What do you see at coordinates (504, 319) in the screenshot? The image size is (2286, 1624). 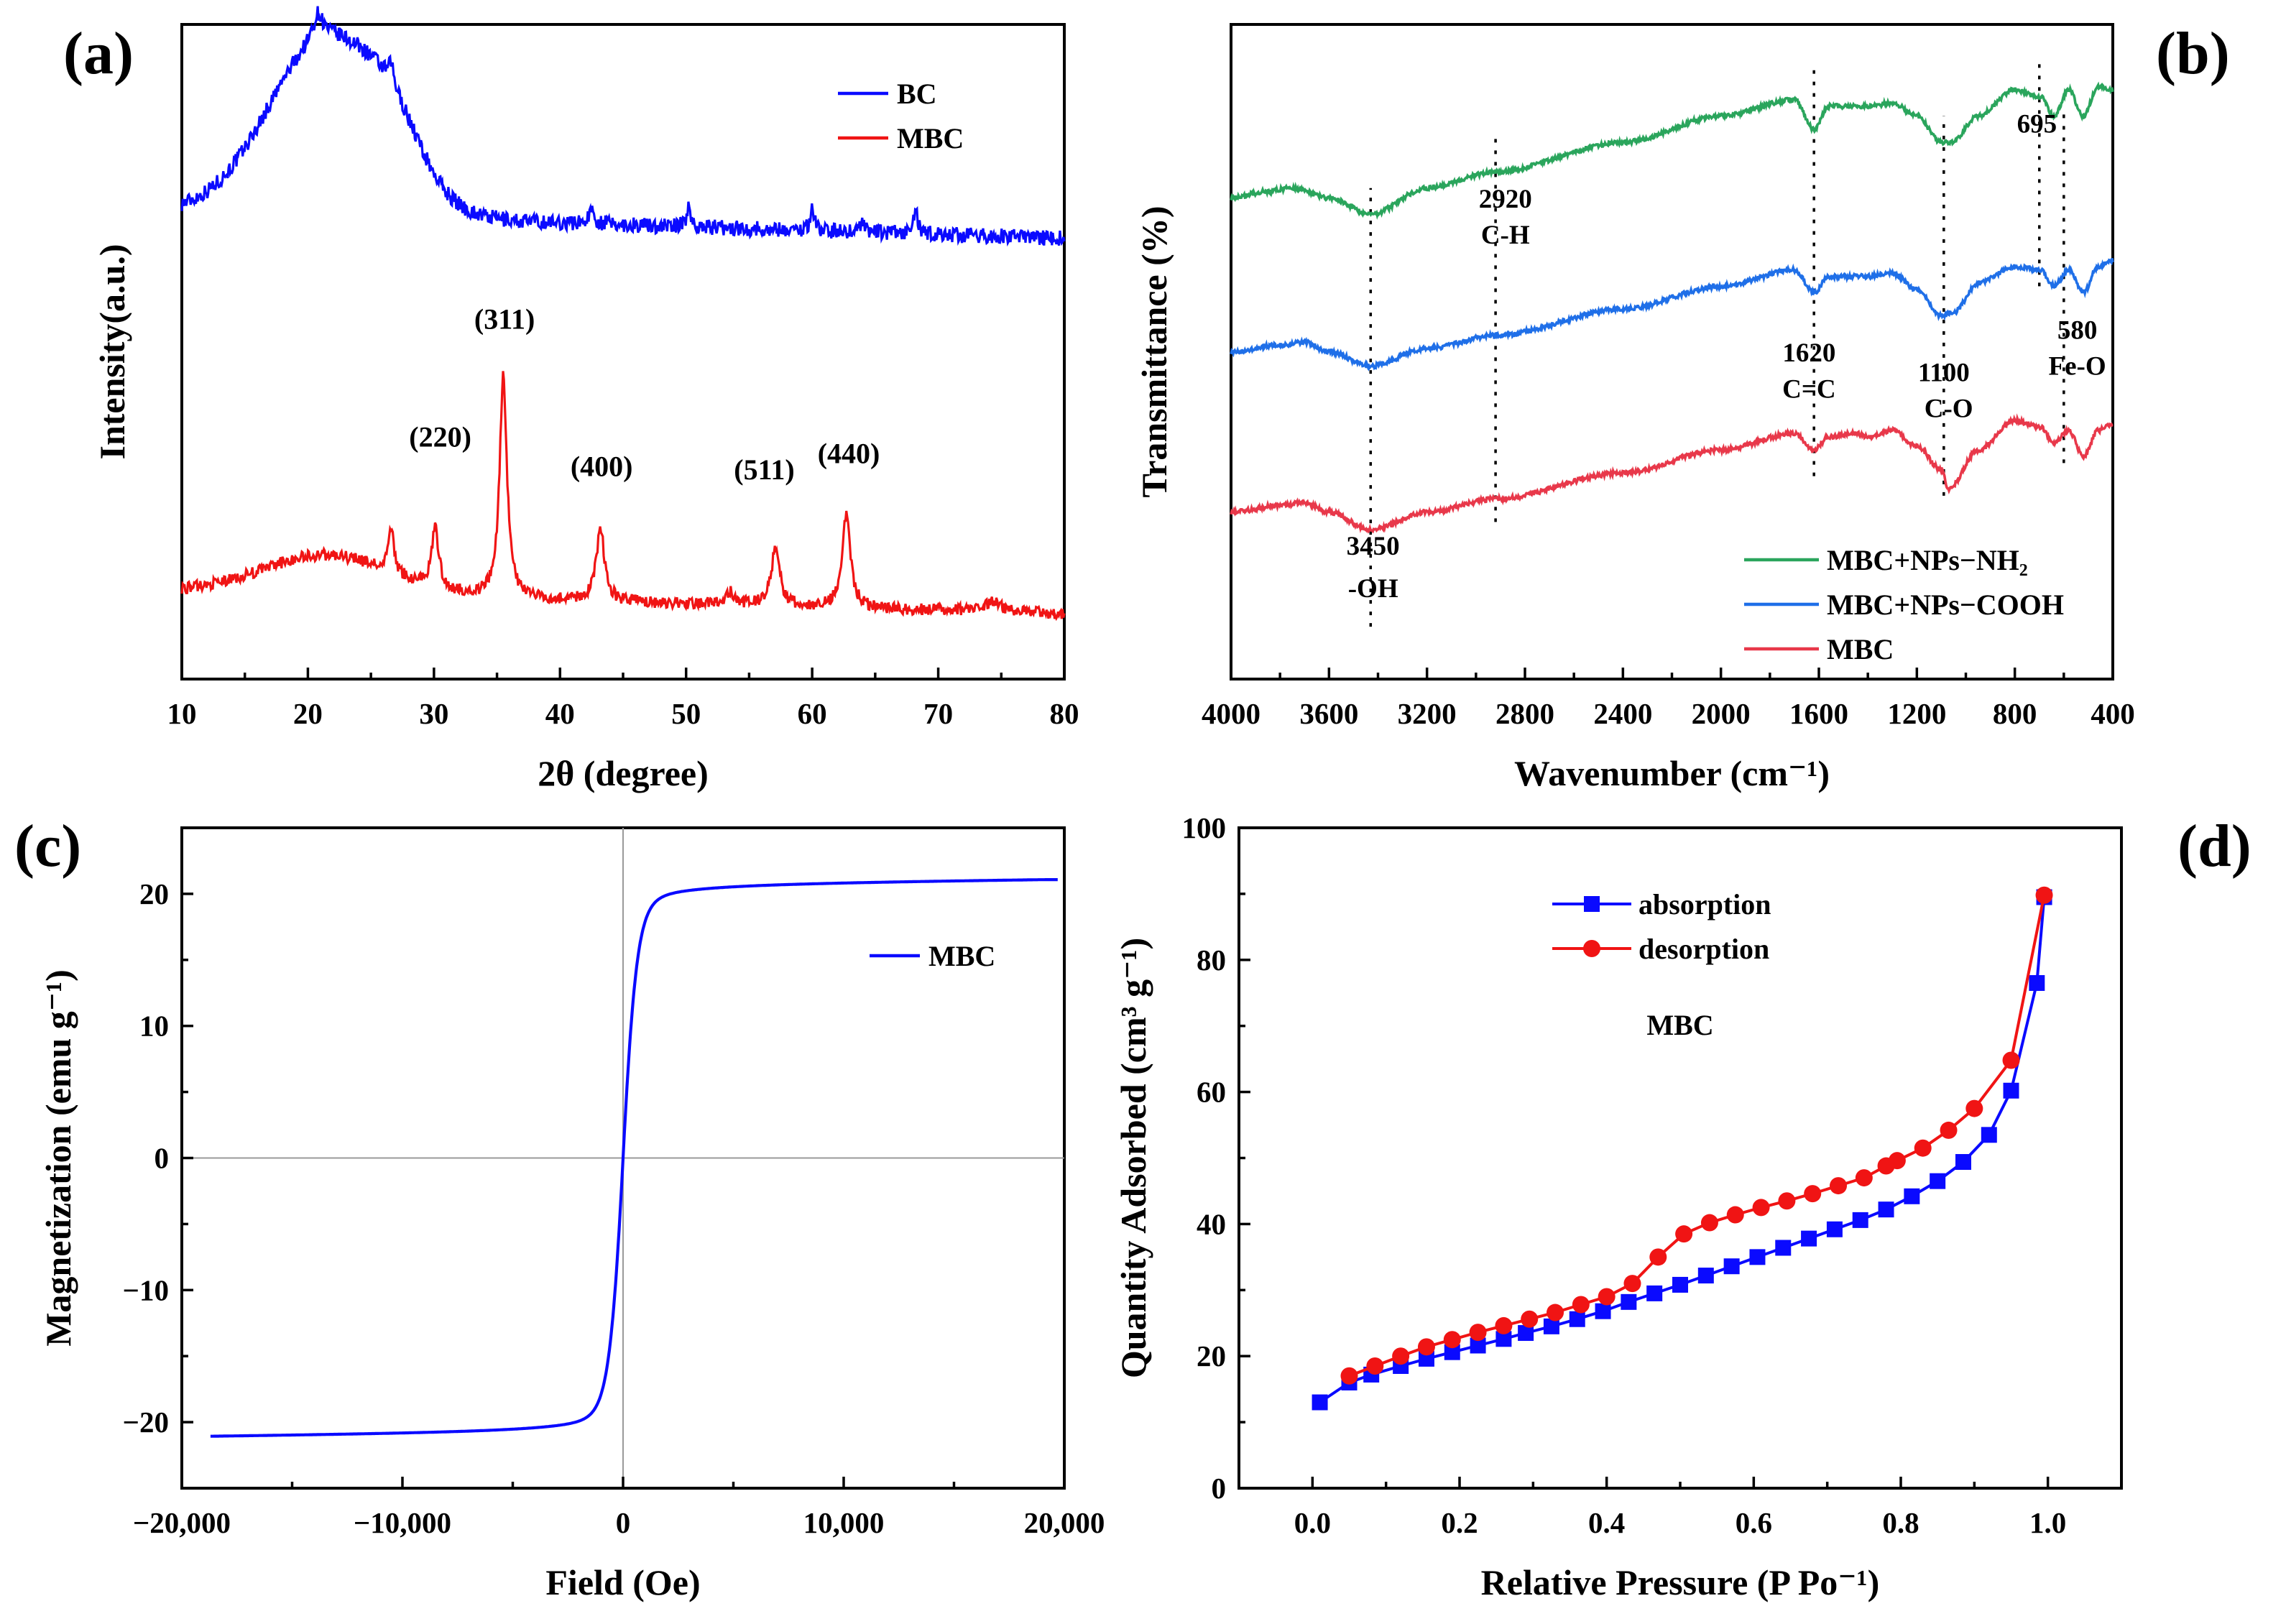 I see `panel-a-peak-label: (311)` at bounding box center [504, 319].